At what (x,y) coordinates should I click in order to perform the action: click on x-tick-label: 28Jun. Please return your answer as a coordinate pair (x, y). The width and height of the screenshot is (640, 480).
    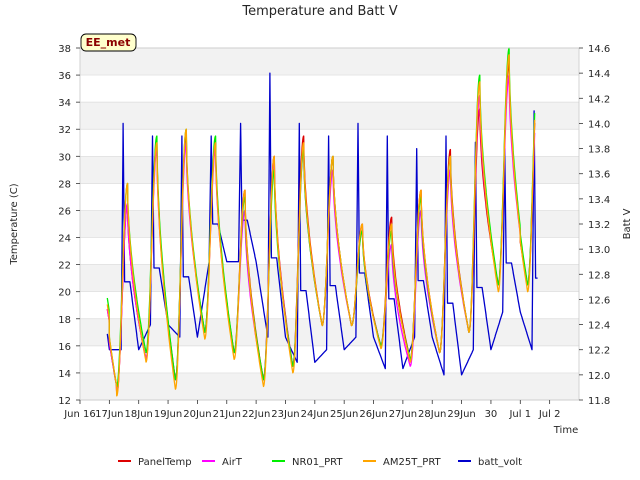
    Looking at the image, I should click on (432, 414).